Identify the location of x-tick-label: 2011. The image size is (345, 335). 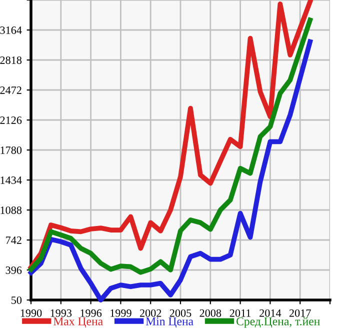
(240, 313).